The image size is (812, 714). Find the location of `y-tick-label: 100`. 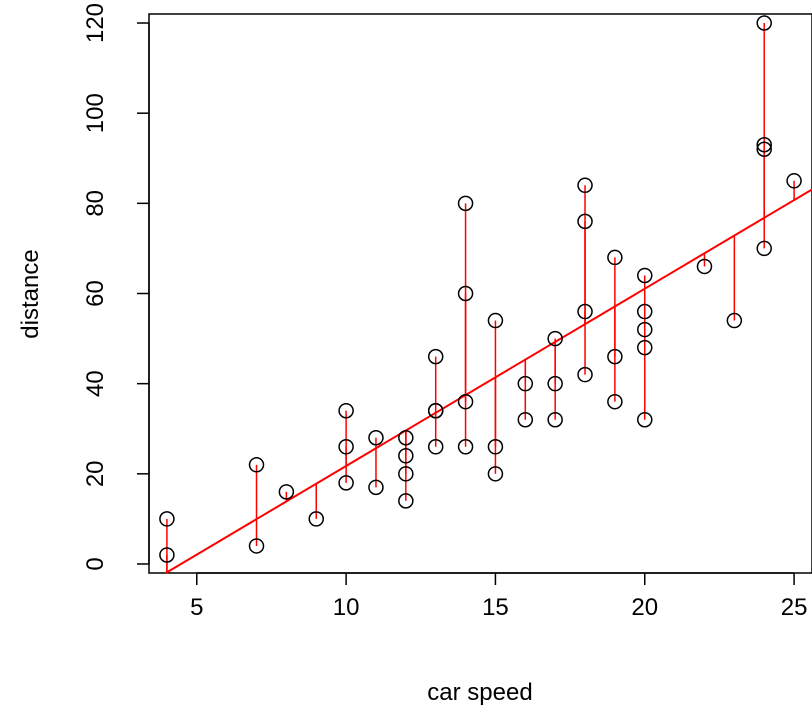

y-tick-label: 100 is located at coordinates (95, 113).